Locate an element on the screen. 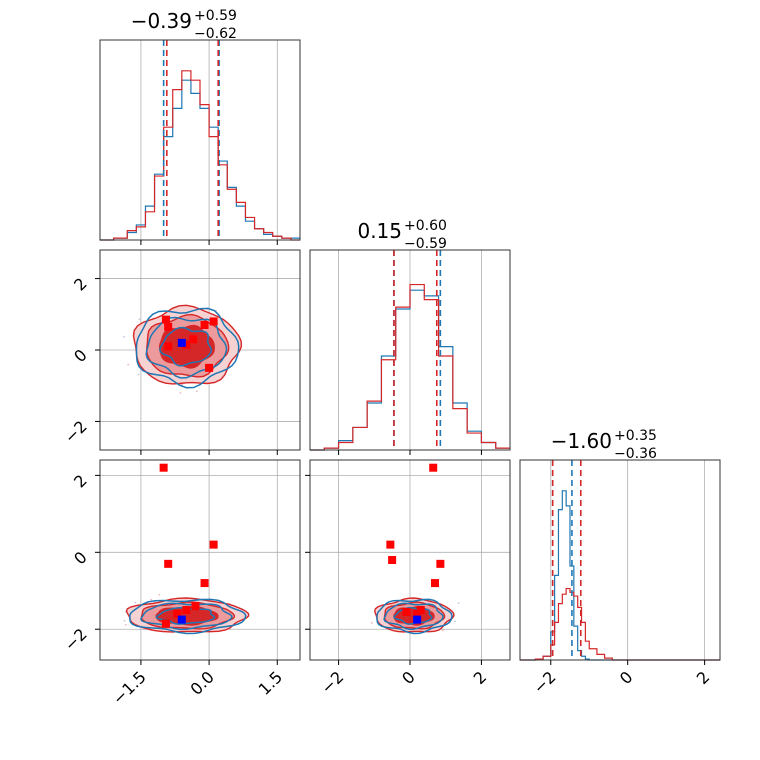  hist-panel-1: −0.39 +0.59 −0.62 is located at coordinates (200, 124).